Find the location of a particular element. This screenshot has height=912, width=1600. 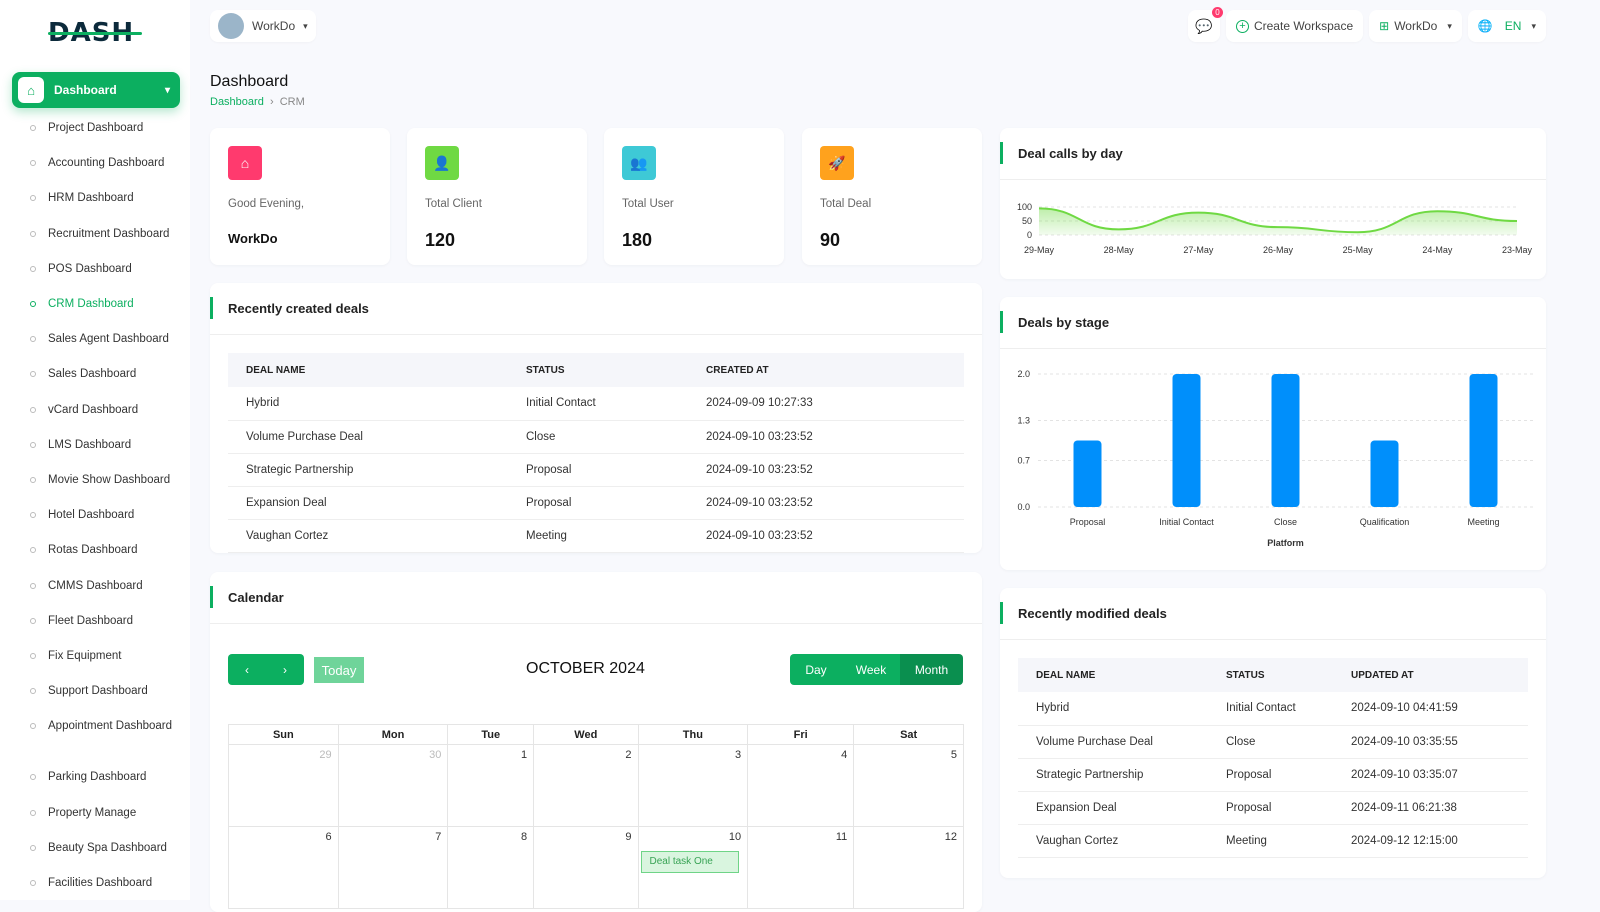

calendar-day: 10 Deal task One is located at coordinates (693, 867).